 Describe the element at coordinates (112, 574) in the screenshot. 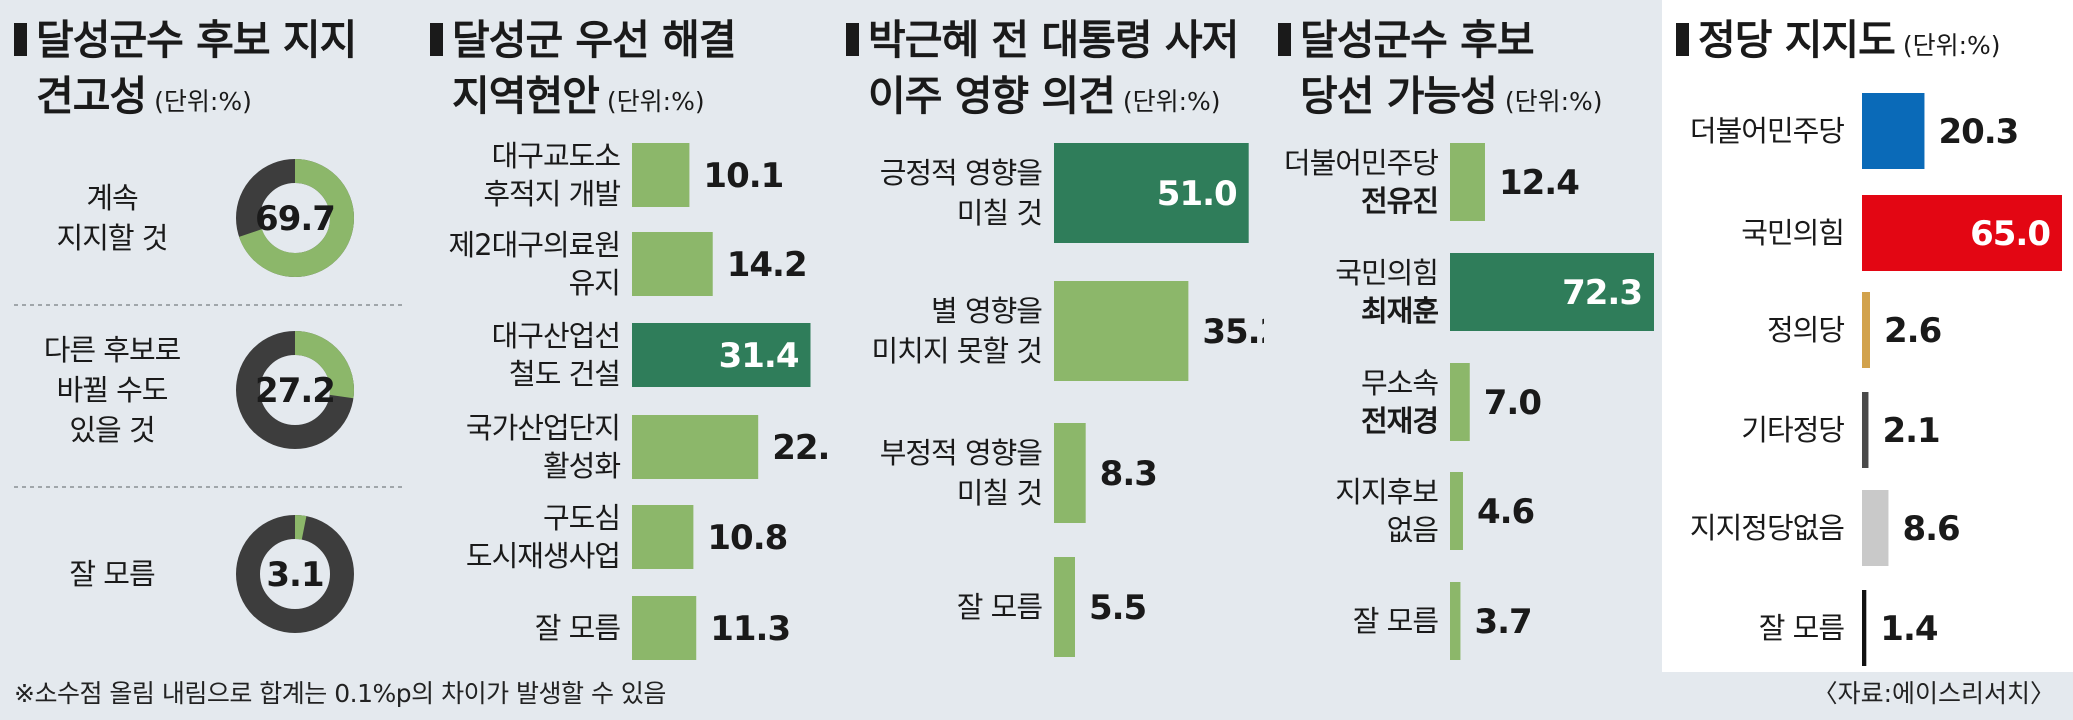

I see `donut-category-label: 잘 모름` at that location.